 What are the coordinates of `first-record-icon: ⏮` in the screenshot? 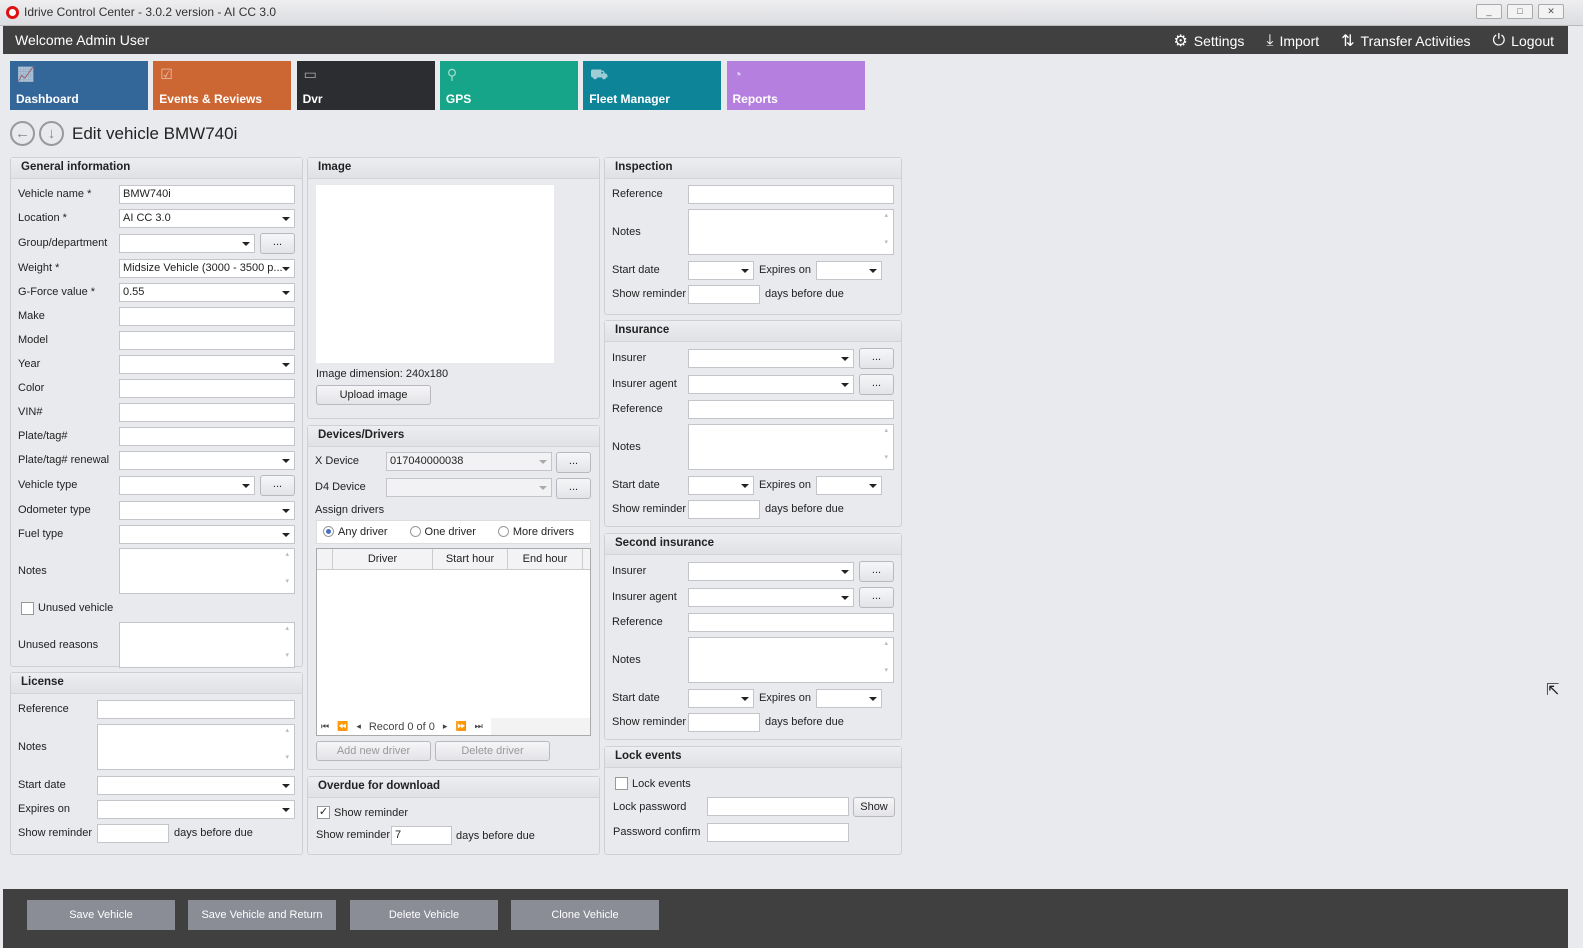 It's located at (325, 726).